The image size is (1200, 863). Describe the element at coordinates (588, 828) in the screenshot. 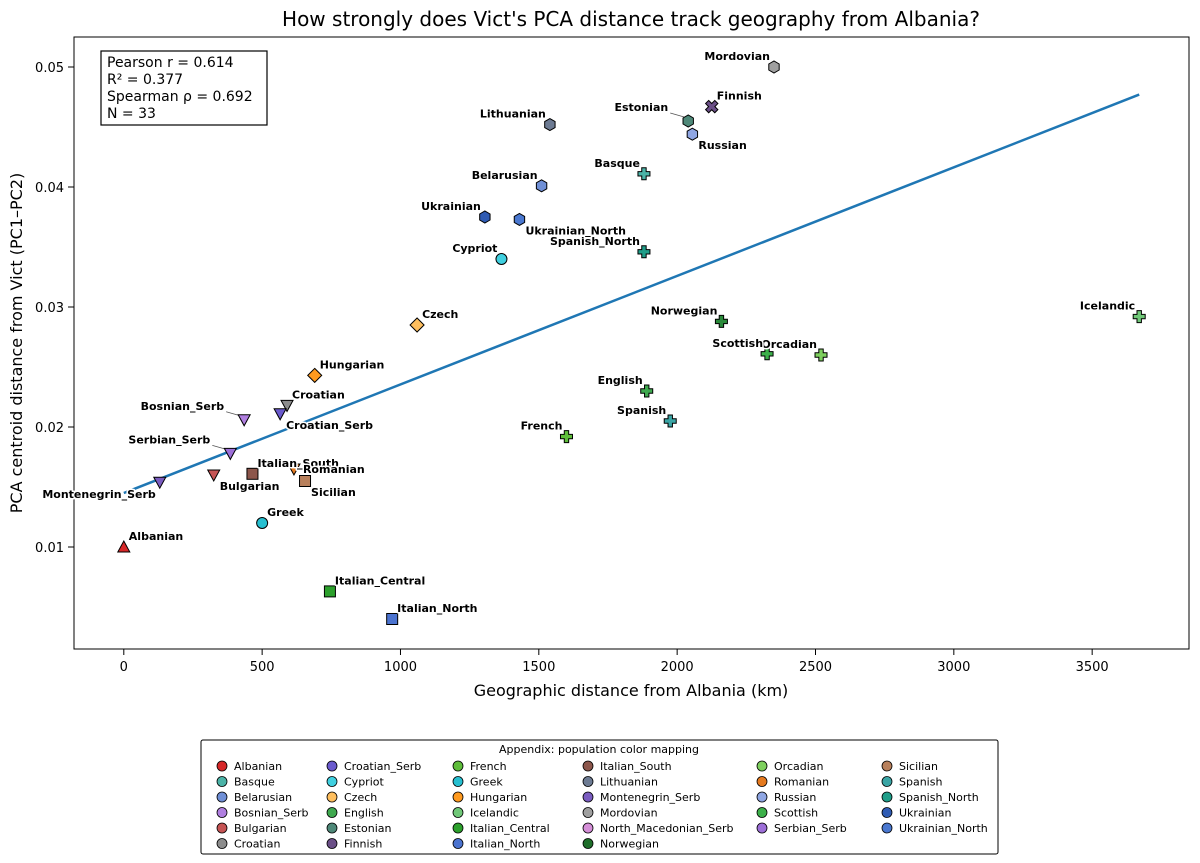

I see `legend-swatch-north-macedonian-serb` at that location.